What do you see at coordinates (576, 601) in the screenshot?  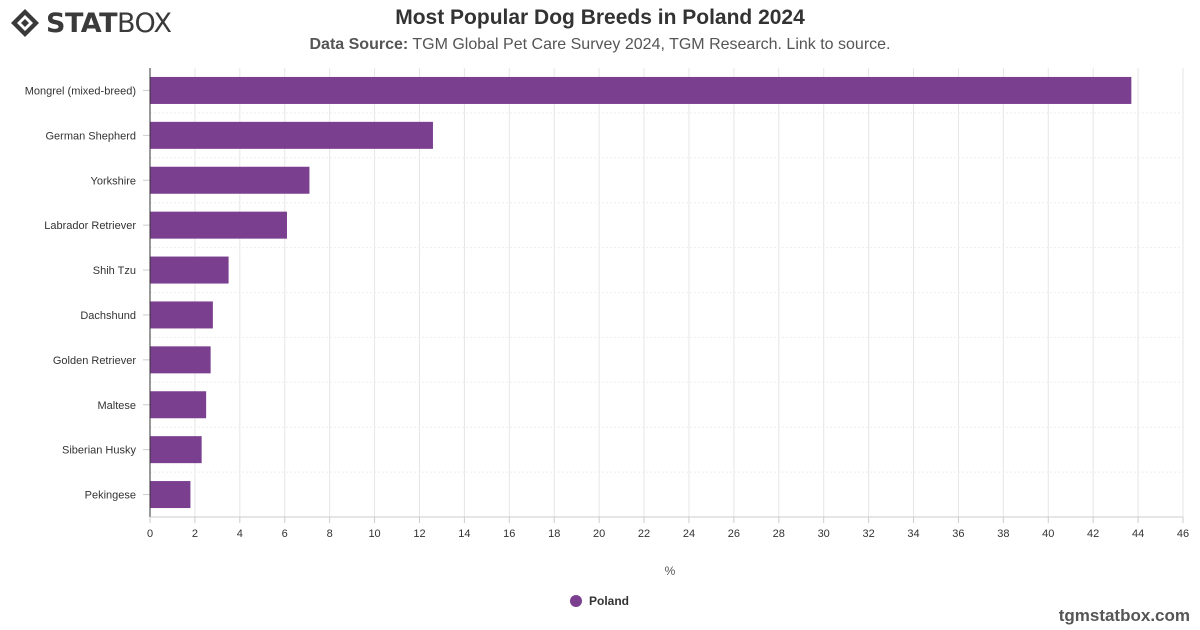 I see `legend-marker` at bounding box center [576, 601].